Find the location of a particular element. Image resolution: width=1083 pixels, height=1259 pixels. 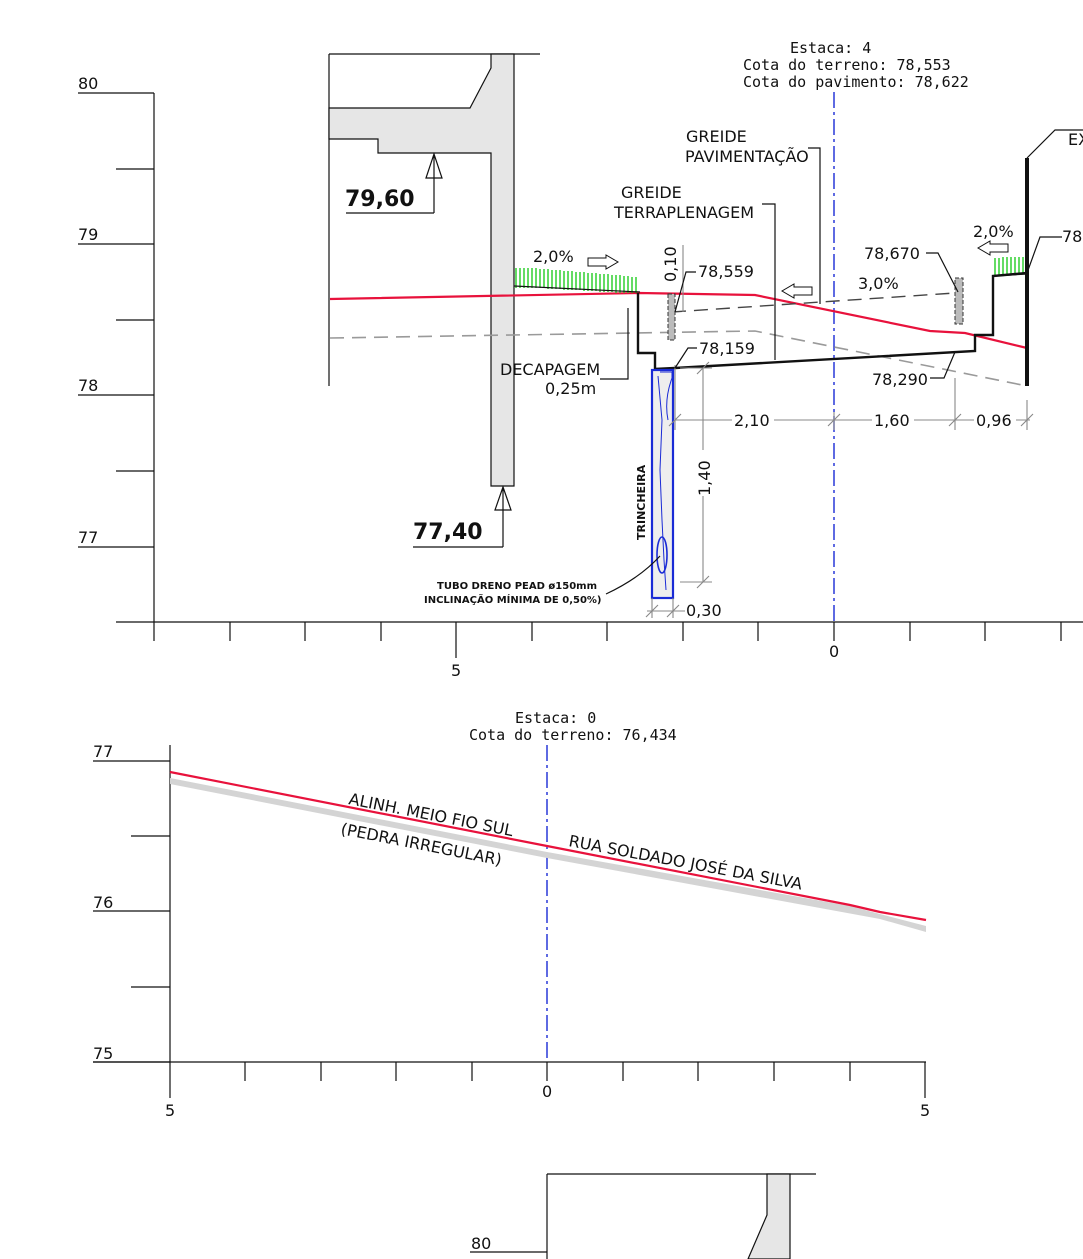

trench-drain is located at coordinates (662, 484).